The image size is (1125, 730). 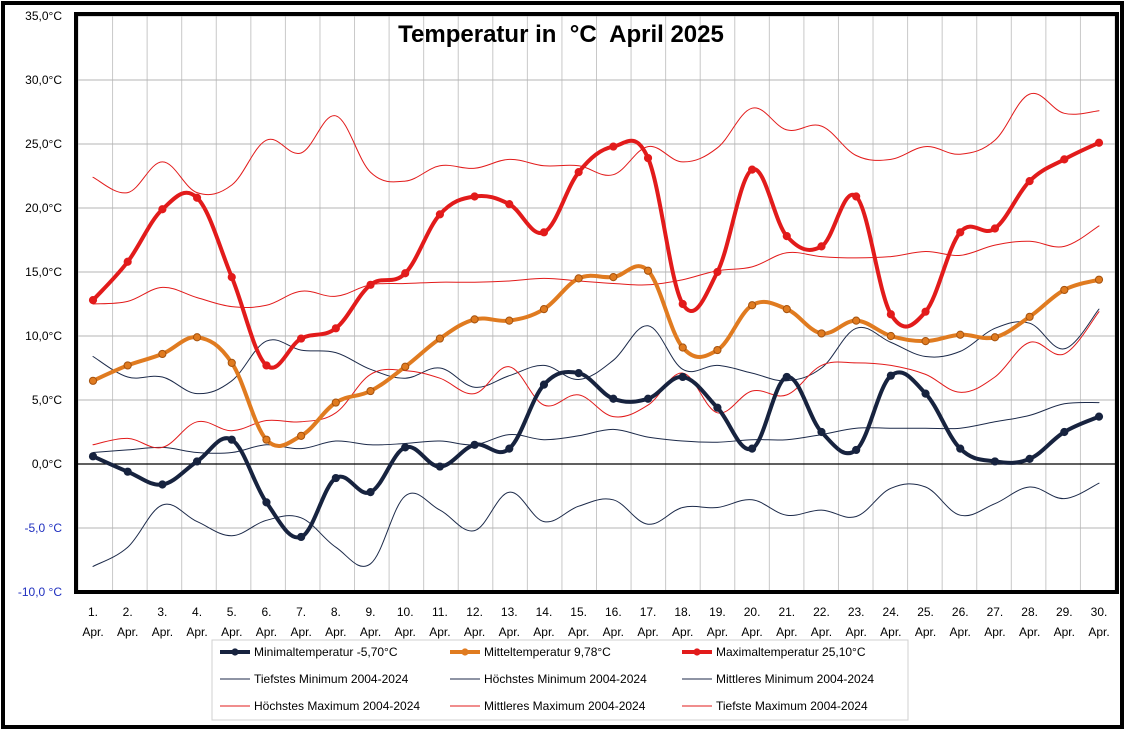 I want to click on y-tick-label: -5,0 °C, so click(x=44, y=528).